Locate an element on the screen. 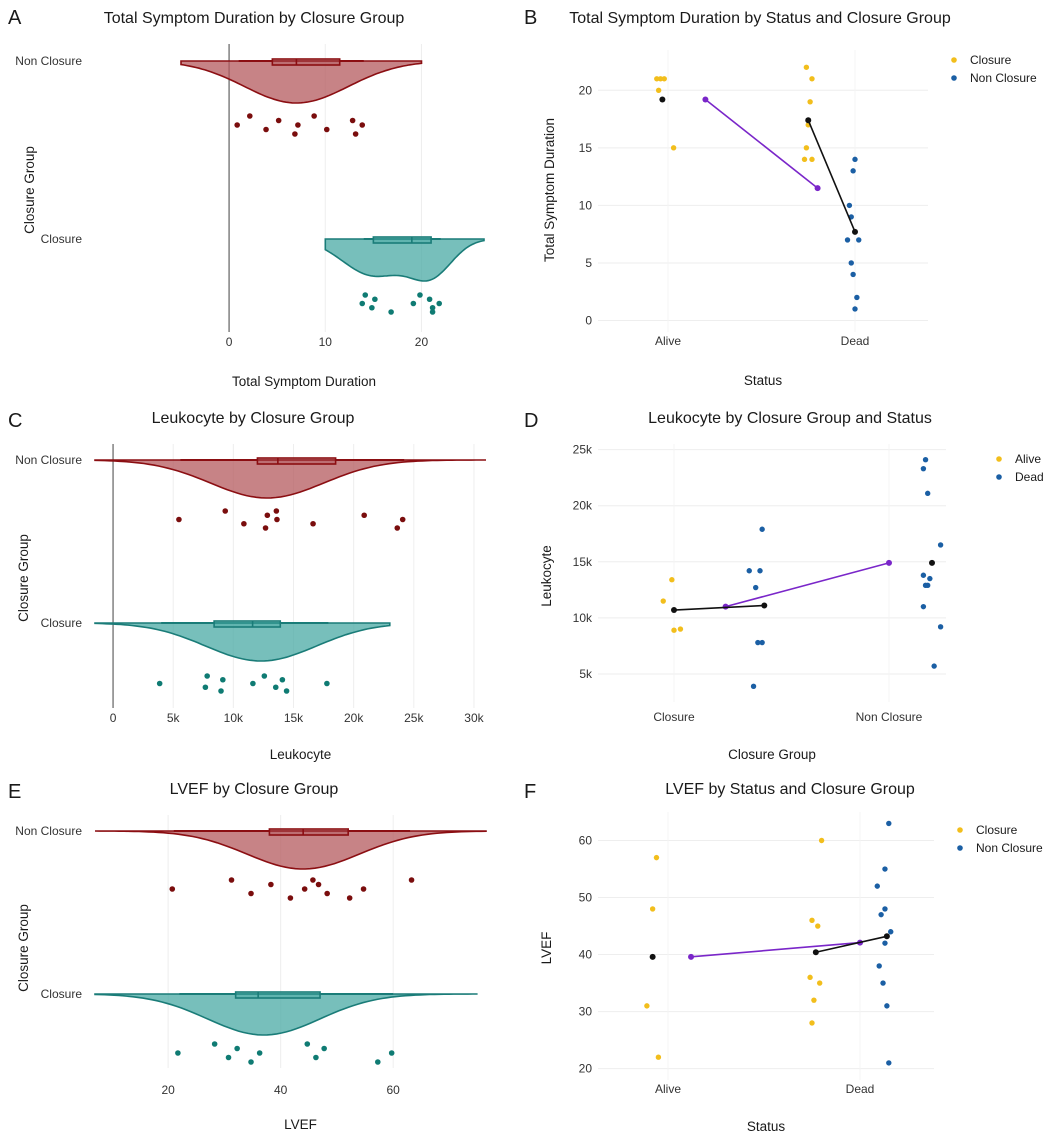 This screenshot has width=1052, height=1139. legend: Closure Non Closure is located at coordinates (994, 69).